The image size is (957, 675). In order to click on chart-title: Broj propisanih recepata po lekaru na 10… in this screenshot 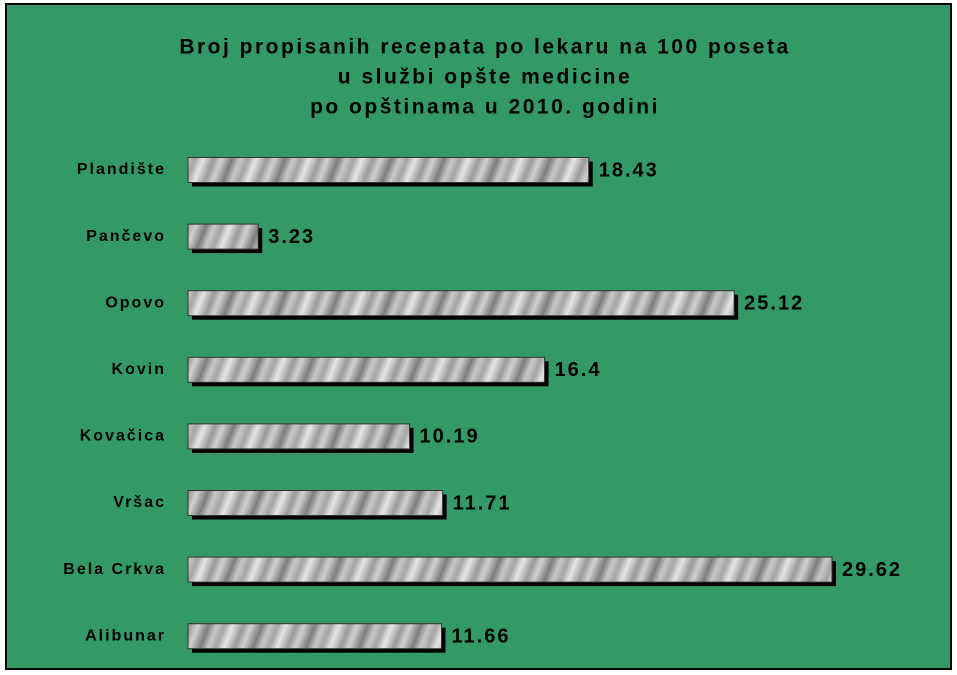, I will do `click(484, 47)`.